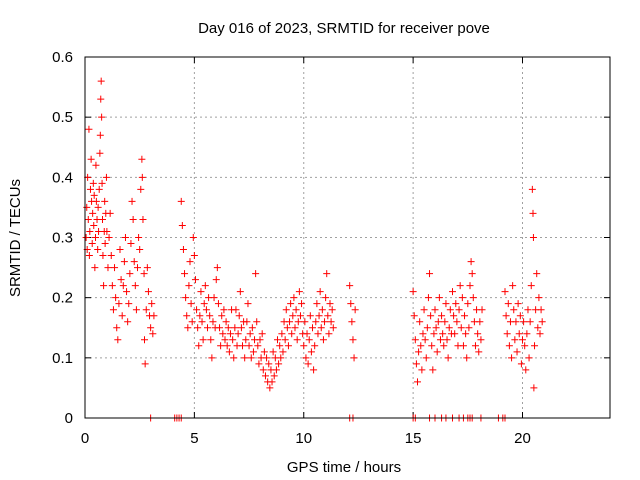 This screenshot has width=640, height=480. Describe the element at coordinates (62, 117) in the screenshot. I see `y-tick-label: 0.5` at that location.